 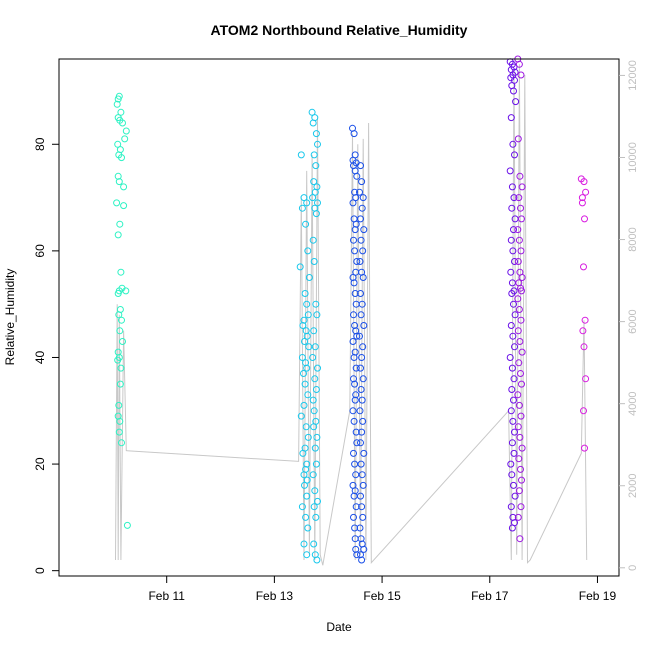 I want to click on x-tick-label: Feb 11, so click(x=166, y=596).